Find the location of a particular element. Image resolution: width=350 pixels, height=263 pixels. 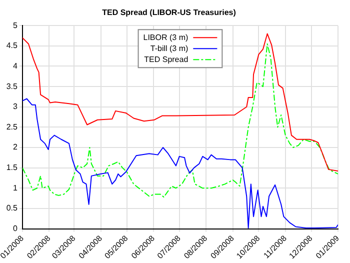

y-tick-label: 0 is located at coordinates (15, 228).